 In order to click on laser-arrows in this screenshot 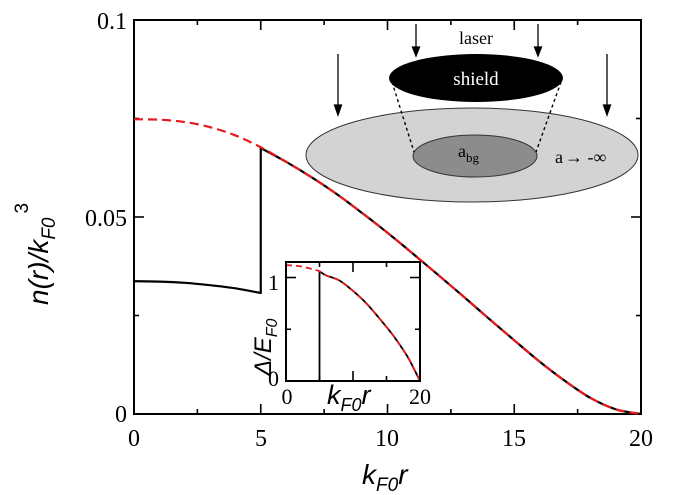, I will do `click(472, 70)`.